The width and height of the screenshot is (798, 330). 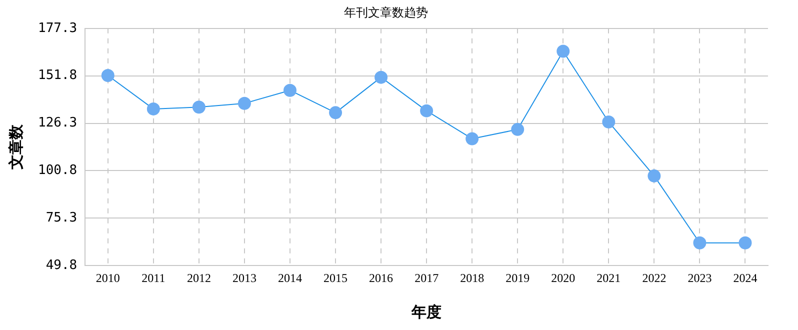 What do you see at coordinates (381, 277) in the screenshot?
I see `x-tick-label: 2016` at bounding box center [381, 277].